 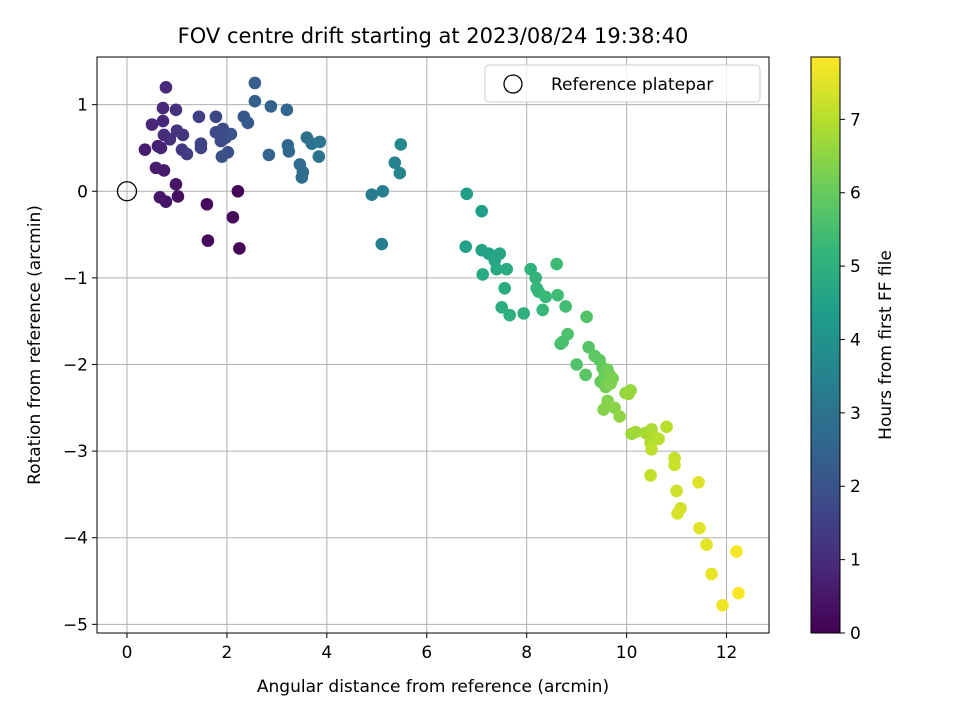 I want to click on colorbar-tick-label: 0, so click(x=855, y=634).